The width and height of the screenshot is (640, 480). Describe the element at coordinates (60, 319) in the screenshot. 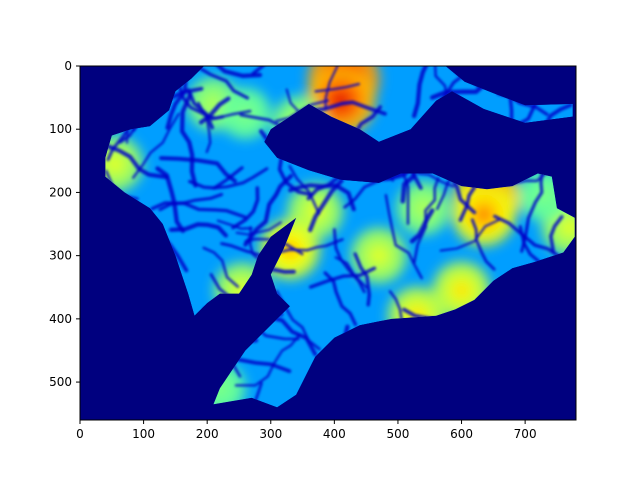

I see `y-tick-label: 400` at that location.